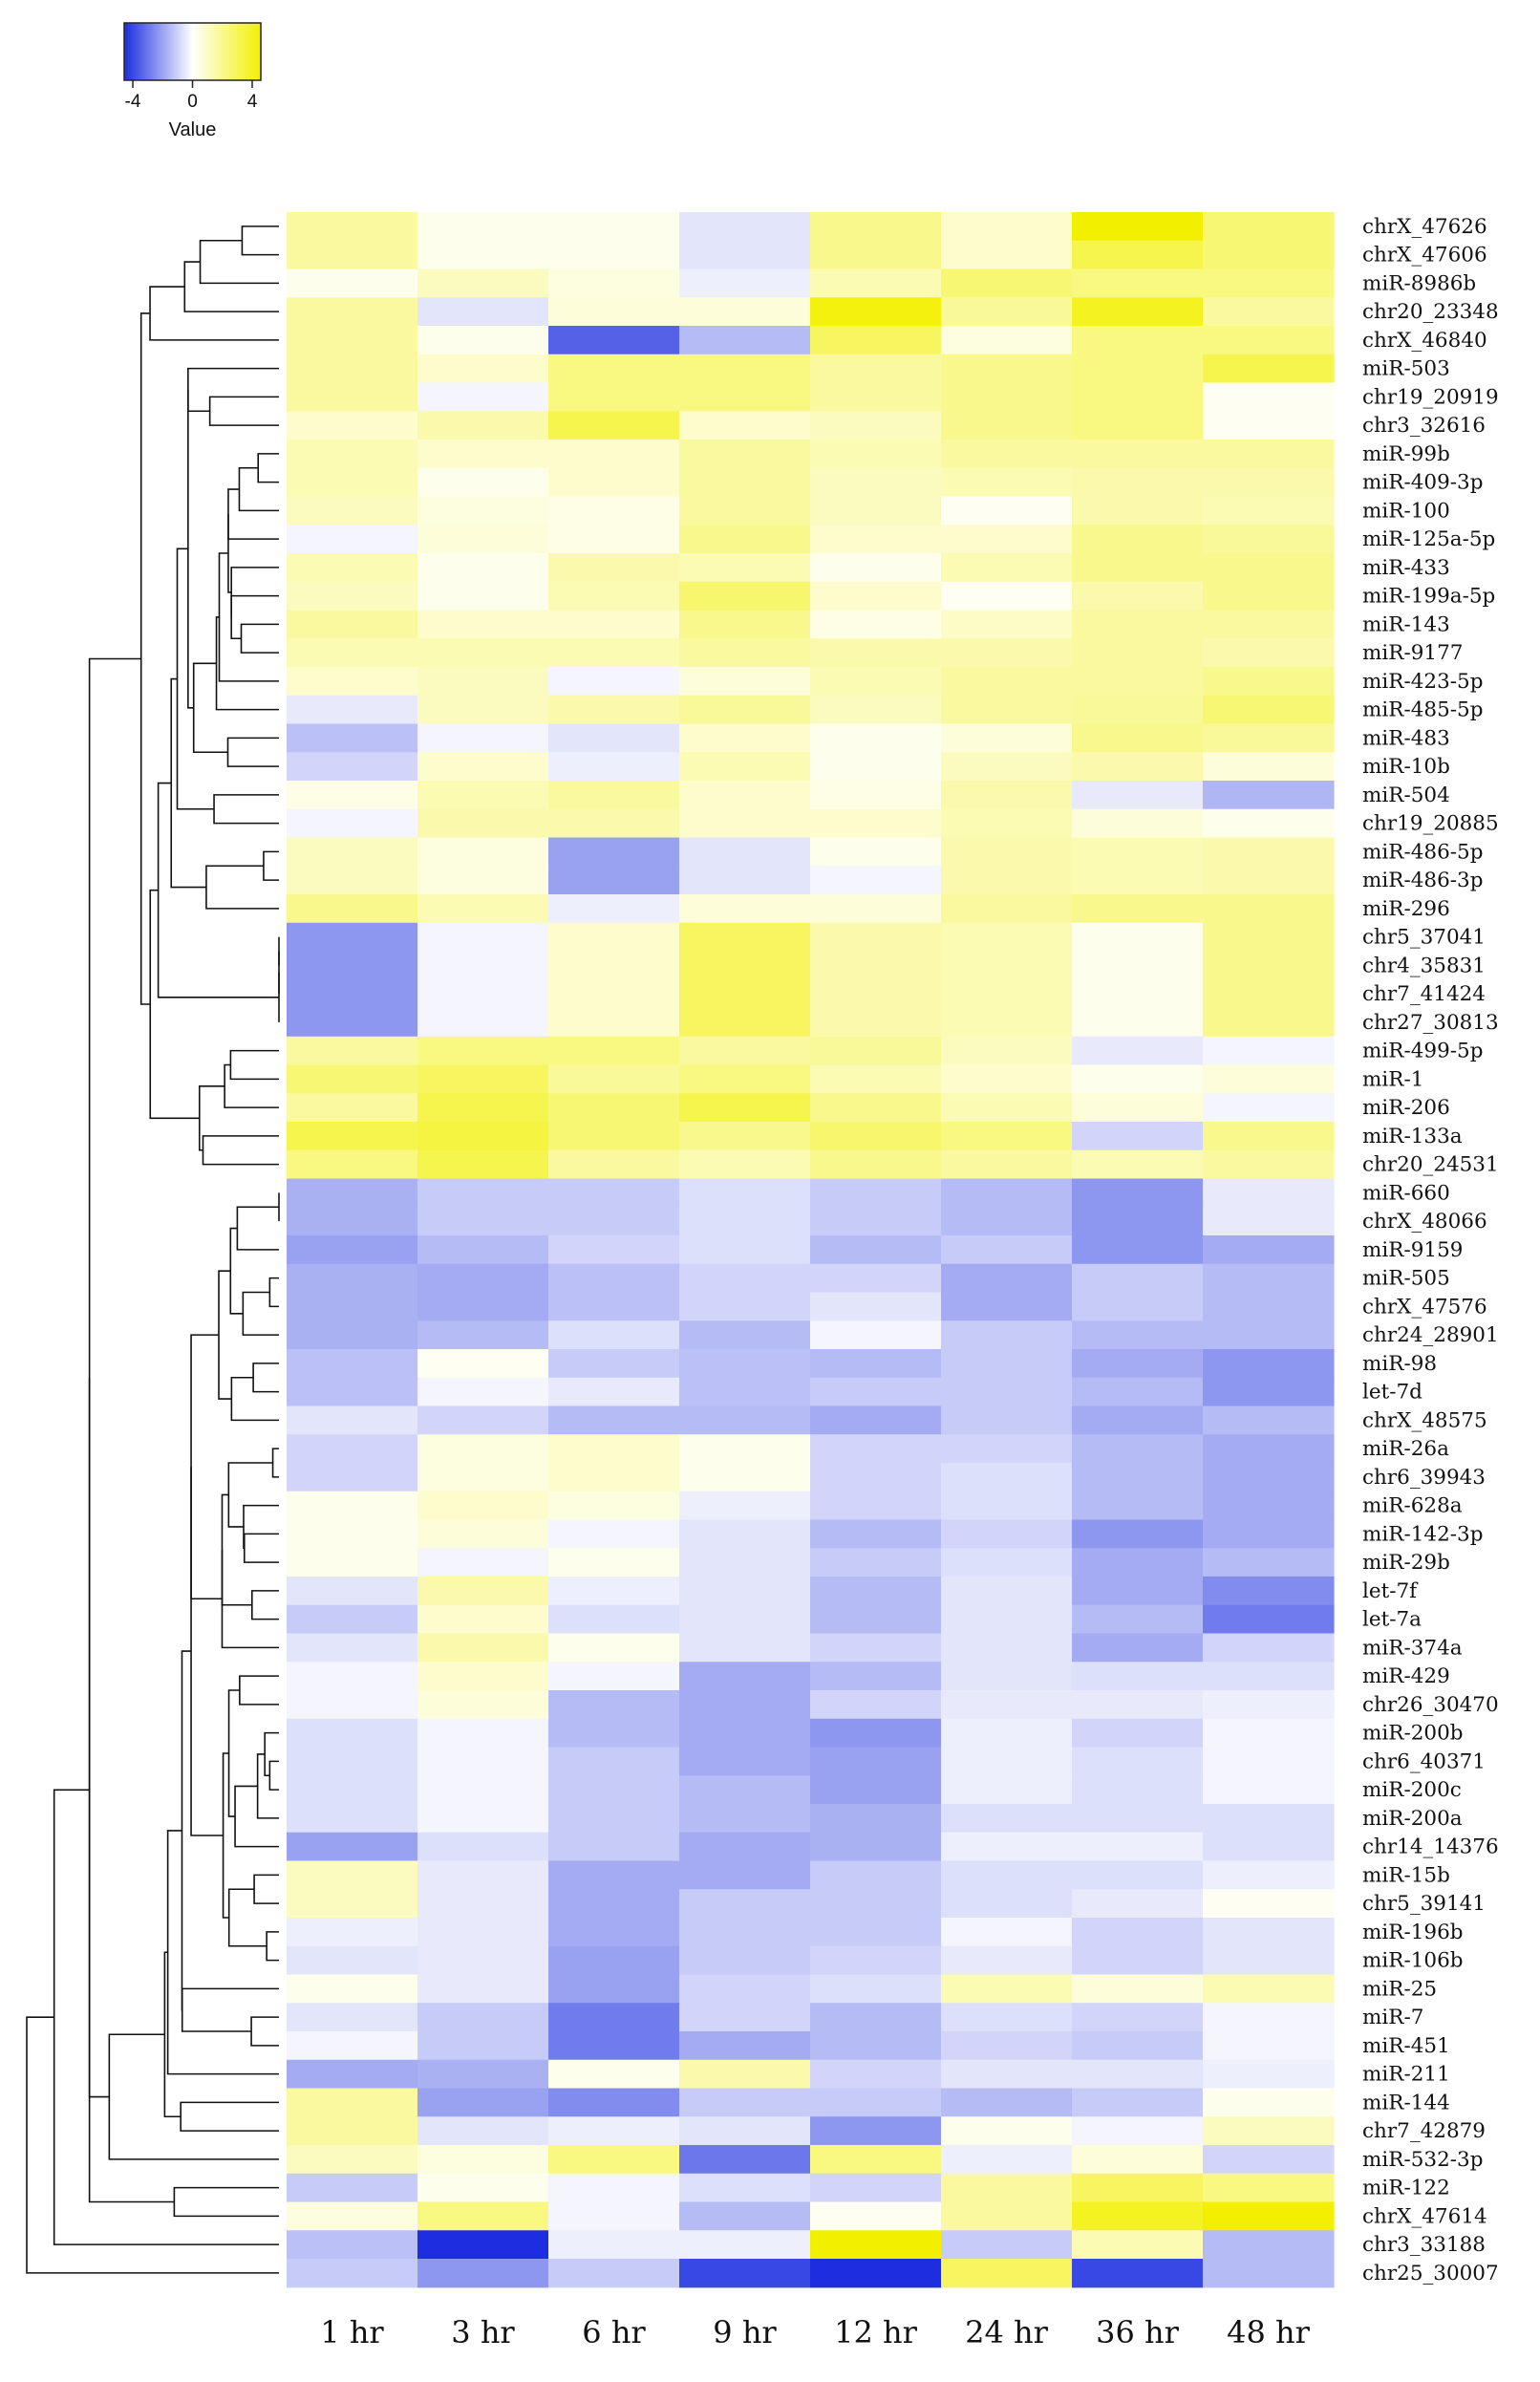 The height and width of the screenshot is (2382, 1540). Describe the element at coordinates (1399, 1364) in the screenshot. I see `row-label: miR-98` at that location.